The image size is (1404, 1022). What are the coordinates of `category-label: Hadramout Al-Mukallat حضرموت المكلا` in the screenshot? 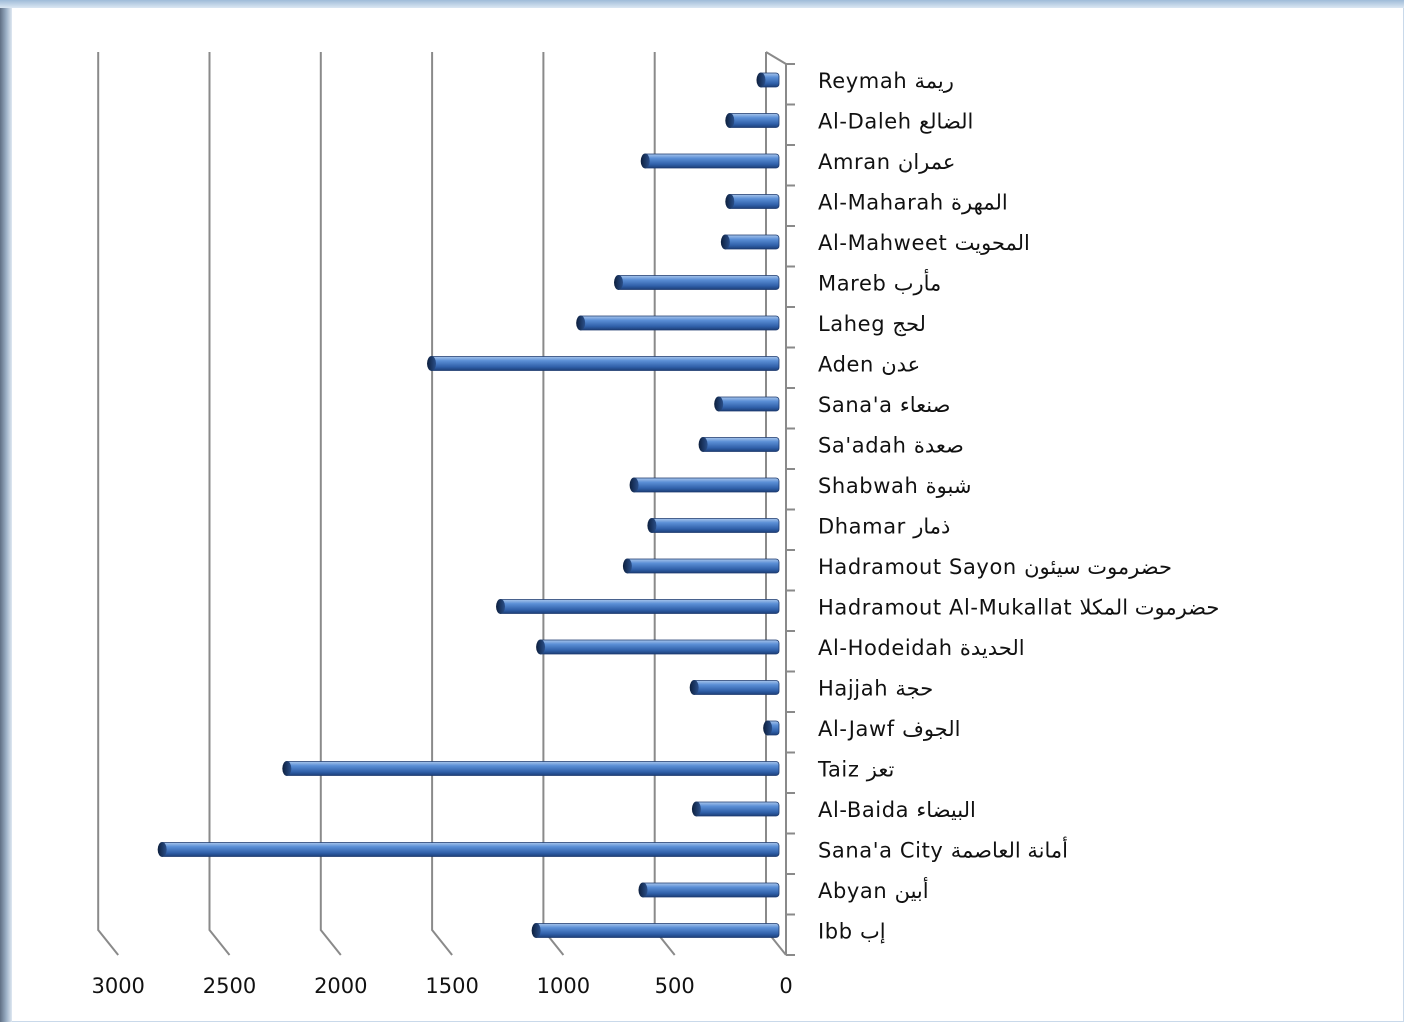 It's located at (1018, 608).